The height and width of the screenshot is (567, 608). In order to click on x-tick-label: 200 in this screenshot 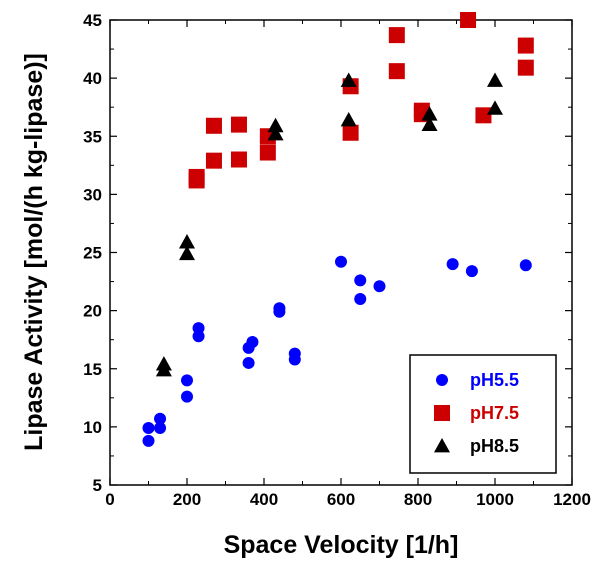, I will do `click(187, 499)`.